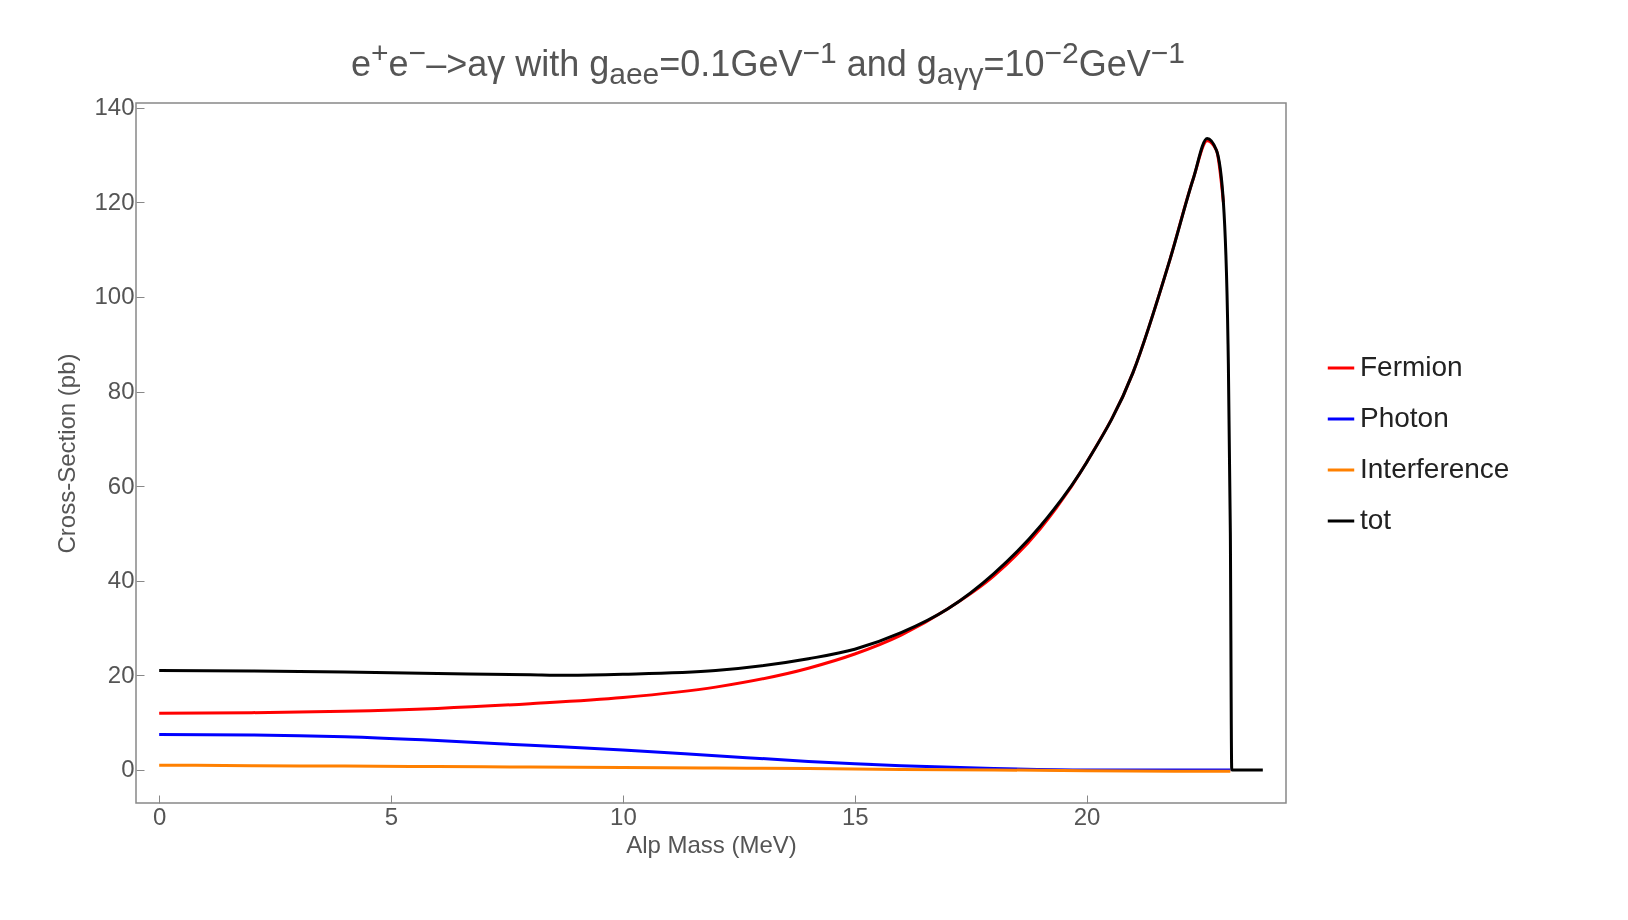  Describe the element at coordinates (623, 816) in the screenshot. I see `x-tick-label: 10` at that location.